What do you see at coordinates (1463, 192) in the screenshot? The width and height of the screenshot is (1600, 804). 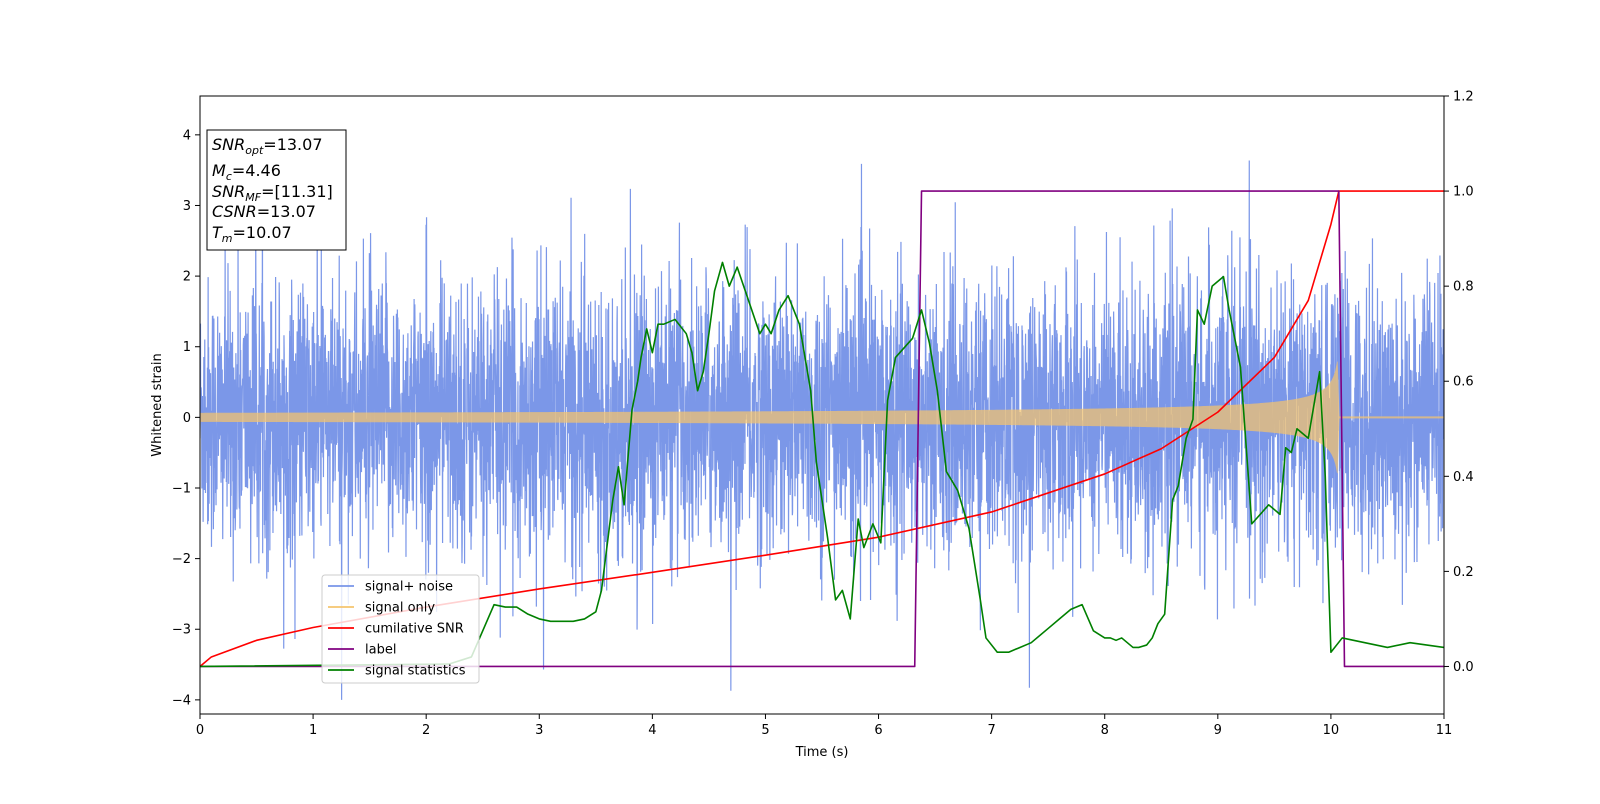 I see `y2-tick-label: 1.0` at bounding box center [1463, 192].